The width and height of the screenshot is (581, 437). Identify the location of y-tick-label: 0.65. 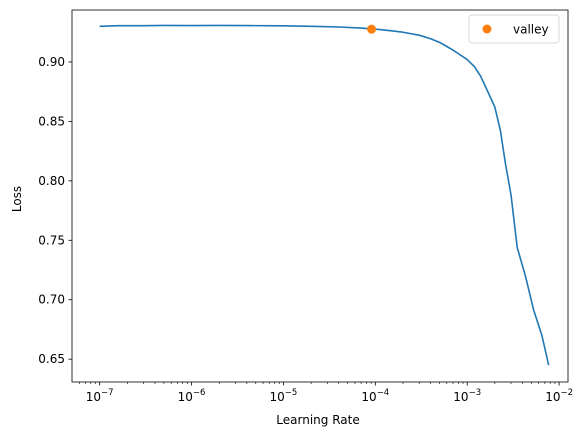
(51, 359).